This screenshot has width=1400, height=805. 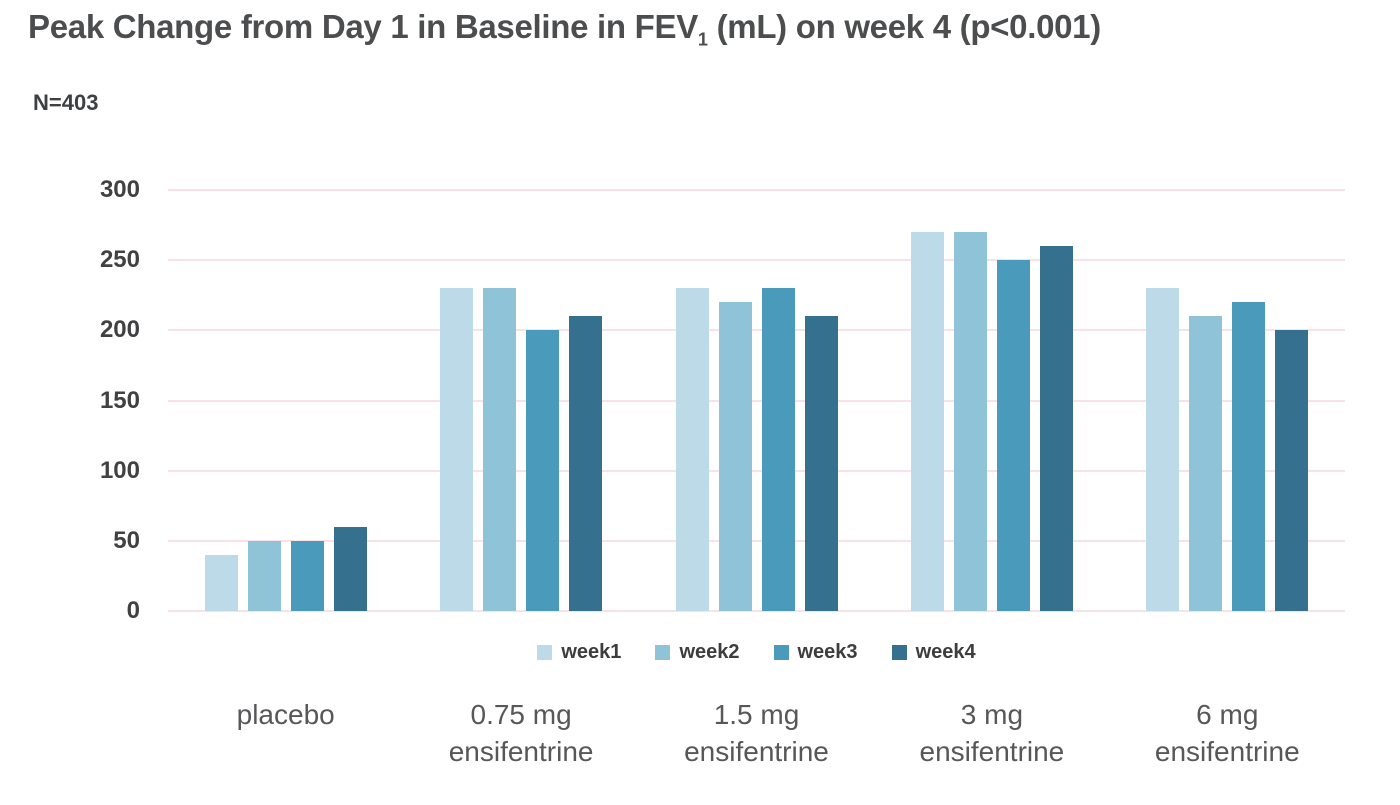 I want to click on legend-label: week4, so click(x=945, y=652).